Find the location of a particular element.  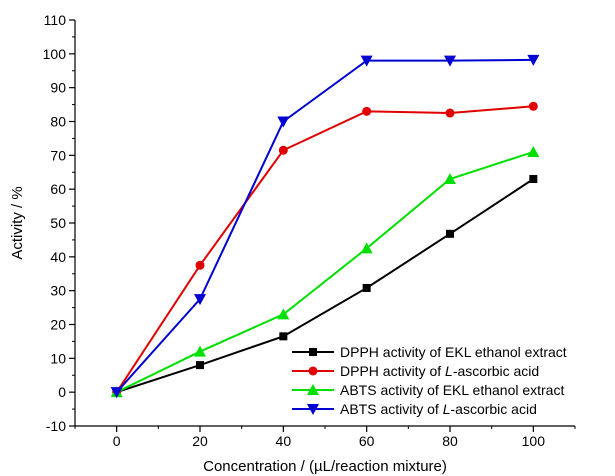

x-tick-label: 60 is located at coordinates (367, 441).